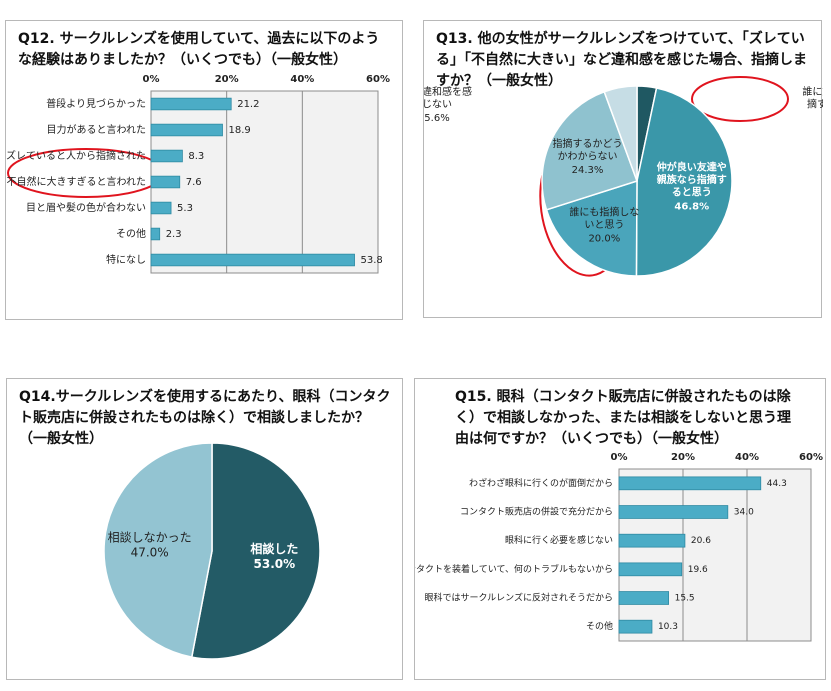  What do you see at coordinates (196, 156) in the screenshot?
I see `value-label: 8.3` at bounding box center [196, 156].